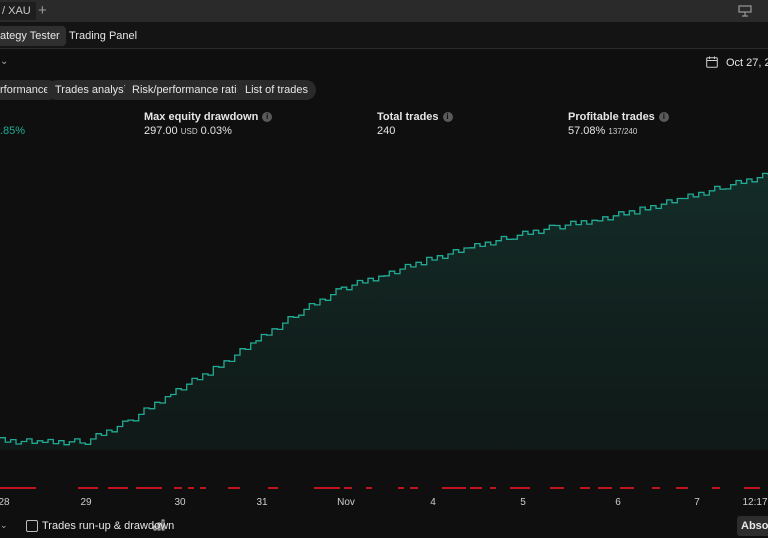  I want to click on x-tick-label: 6, so click(618, 502).